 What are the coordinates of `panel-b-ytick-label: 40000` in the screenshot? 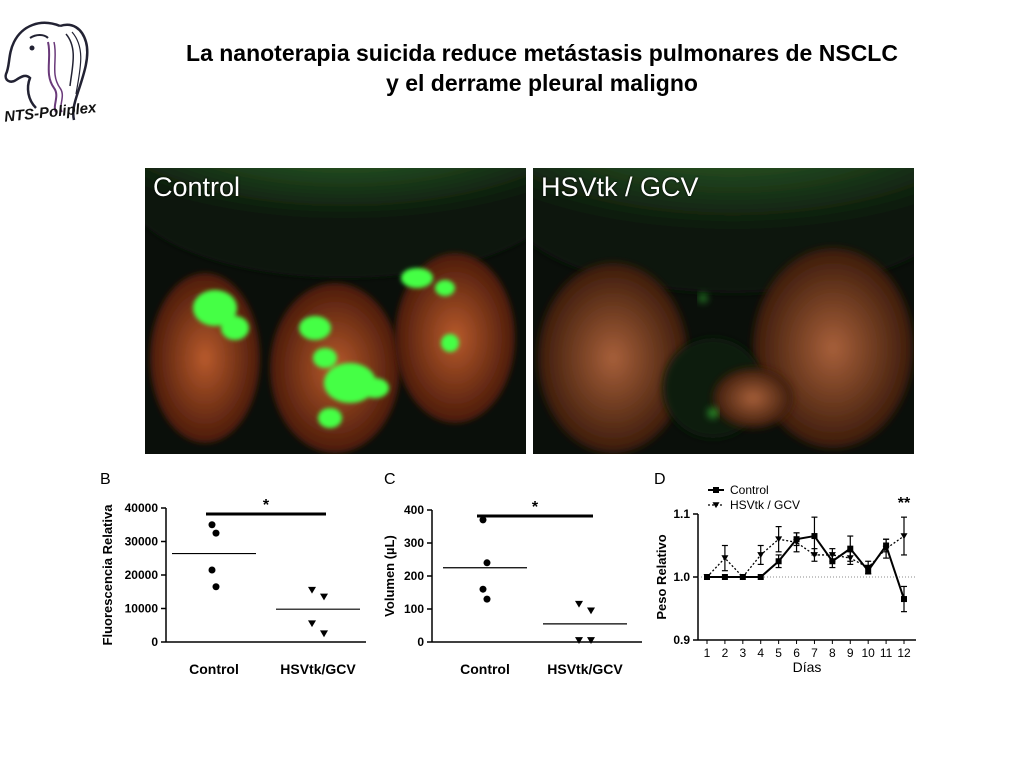 It's located at (142, 508).